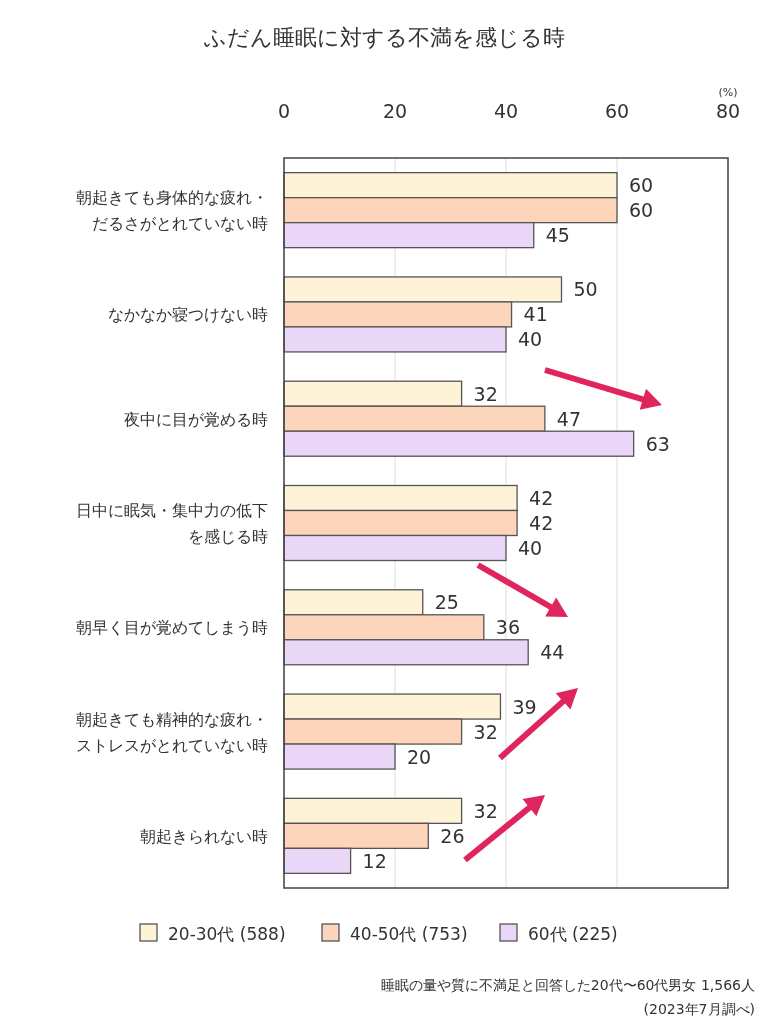 This screenshot has height=1033, width=768. What do you see at coordinates (374, 860) in the screenshot?
I see `data-label: 12` at bounding box center [374, 860].